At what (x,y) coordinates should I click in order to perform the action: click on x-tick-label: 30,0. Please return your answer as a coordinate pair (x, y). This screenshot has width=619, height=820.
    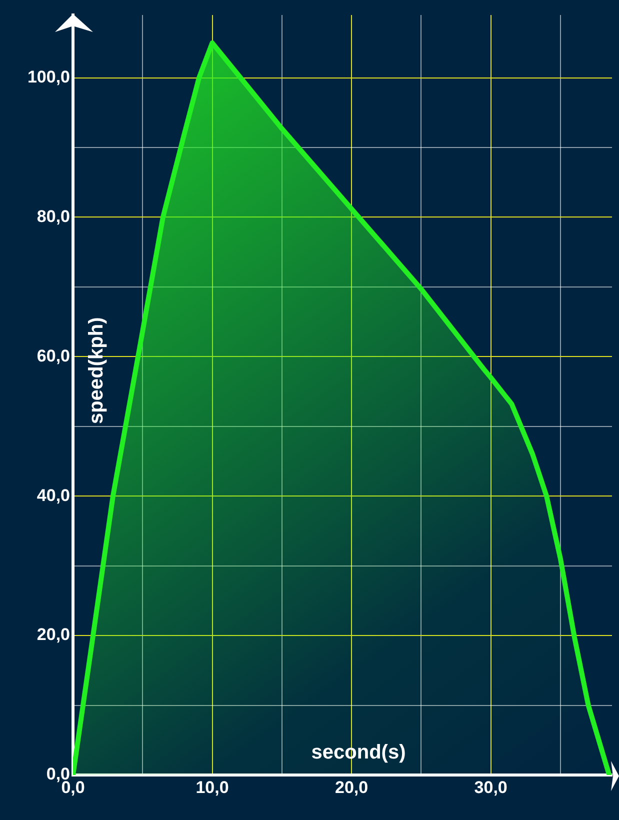
    Looking at the image, I should click on (491, 787).